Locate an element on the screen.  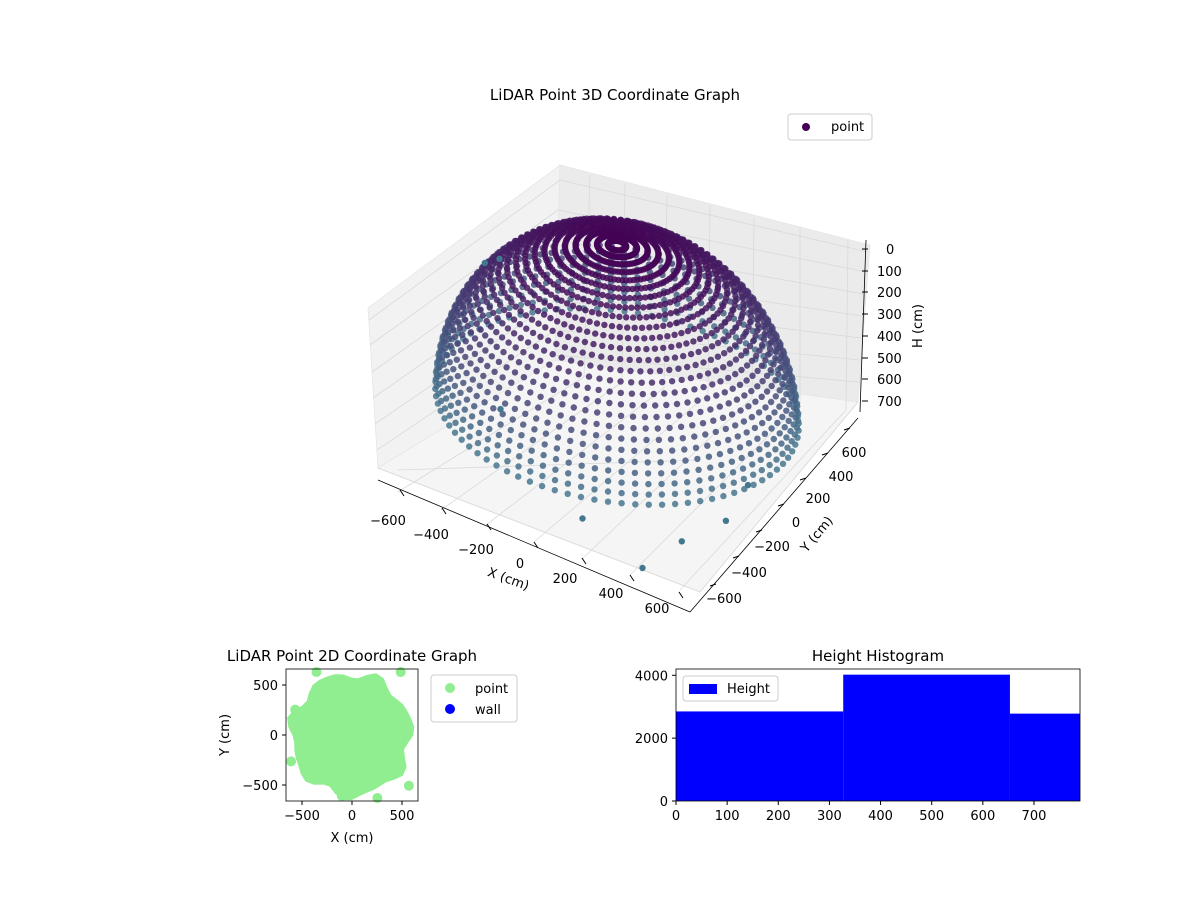
3d-legend-box is located at coordinates (830, 127).